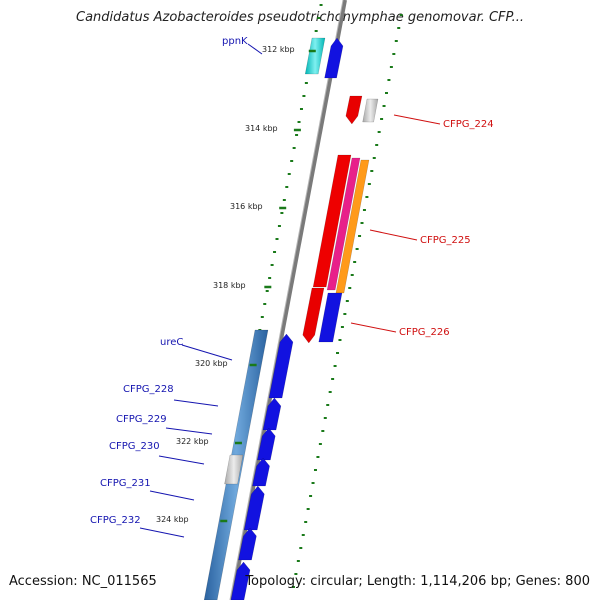  I want to click on gene-CFPG_230-gray, so click(234, 469).